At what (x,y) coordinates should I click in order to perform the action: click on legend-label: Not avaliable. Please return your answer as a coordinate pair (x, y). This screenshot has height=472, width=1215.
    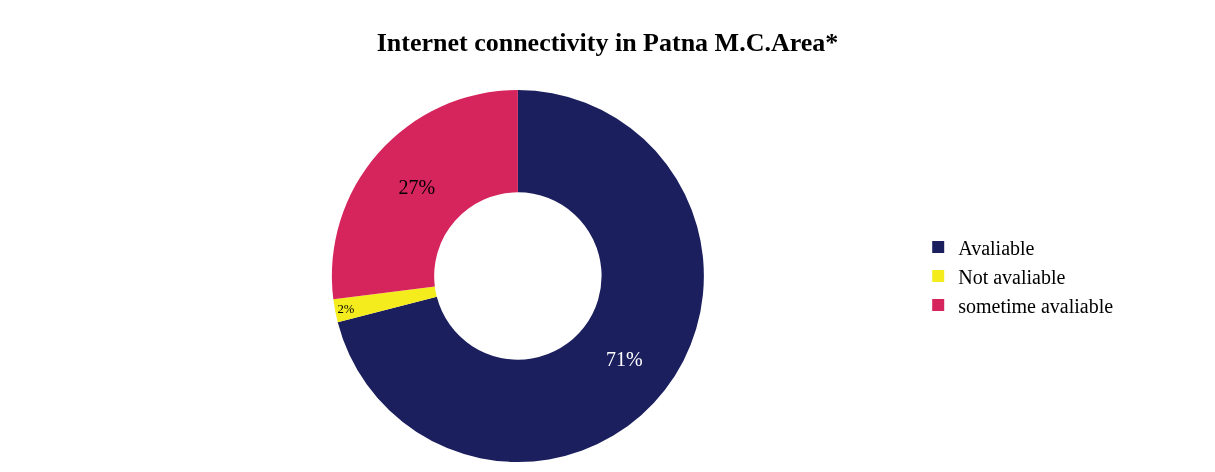
    Looking at the image, I should click on (1012, 276).